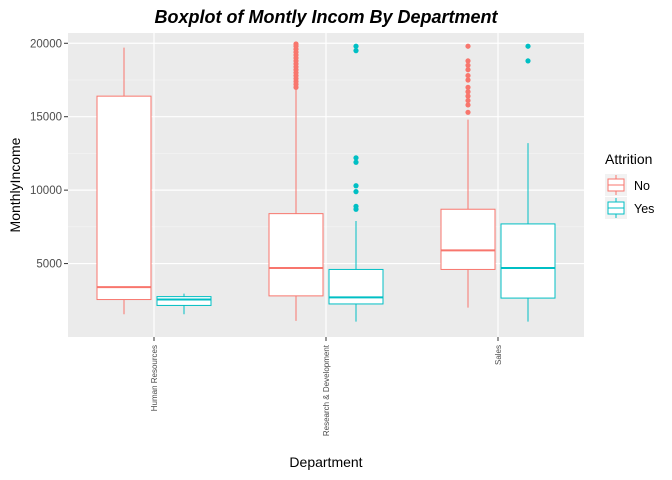  I want to click on y-tick-label: 10000, so click(46, 191).